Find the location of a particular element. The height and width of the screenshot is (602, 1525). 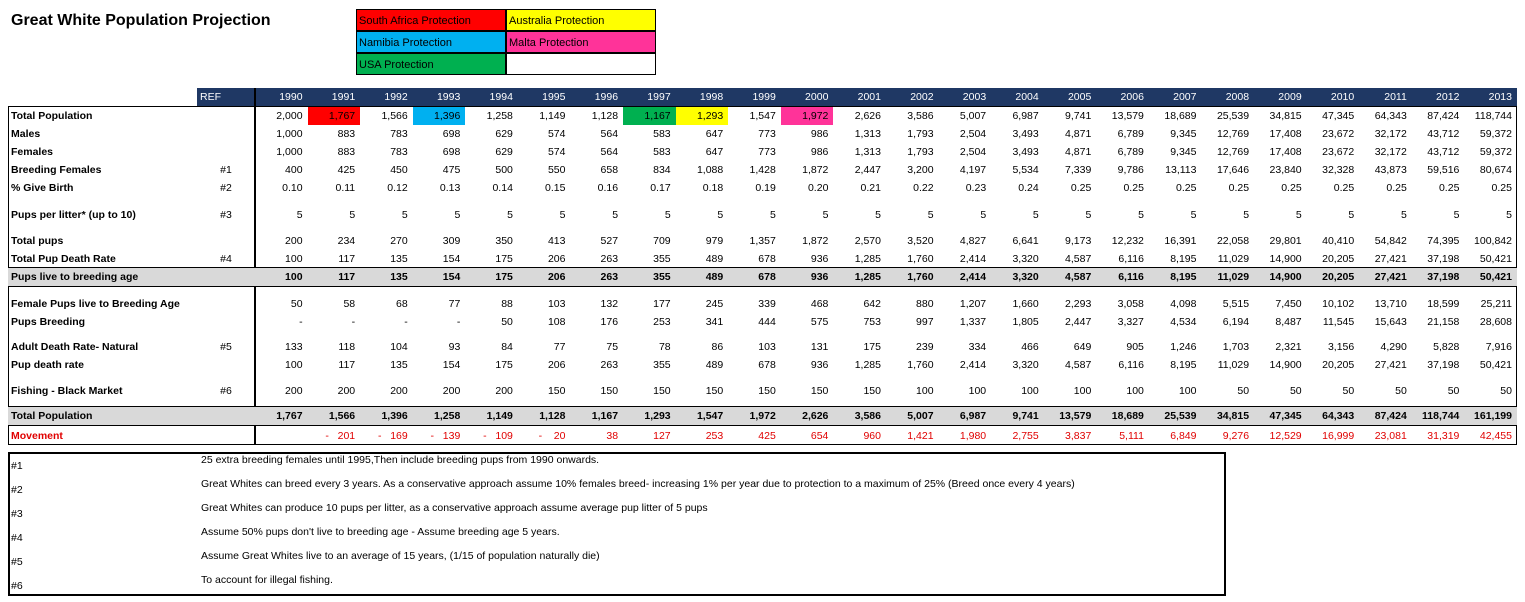

cell-value: 3,058 is located at coordinates (1130, 304).